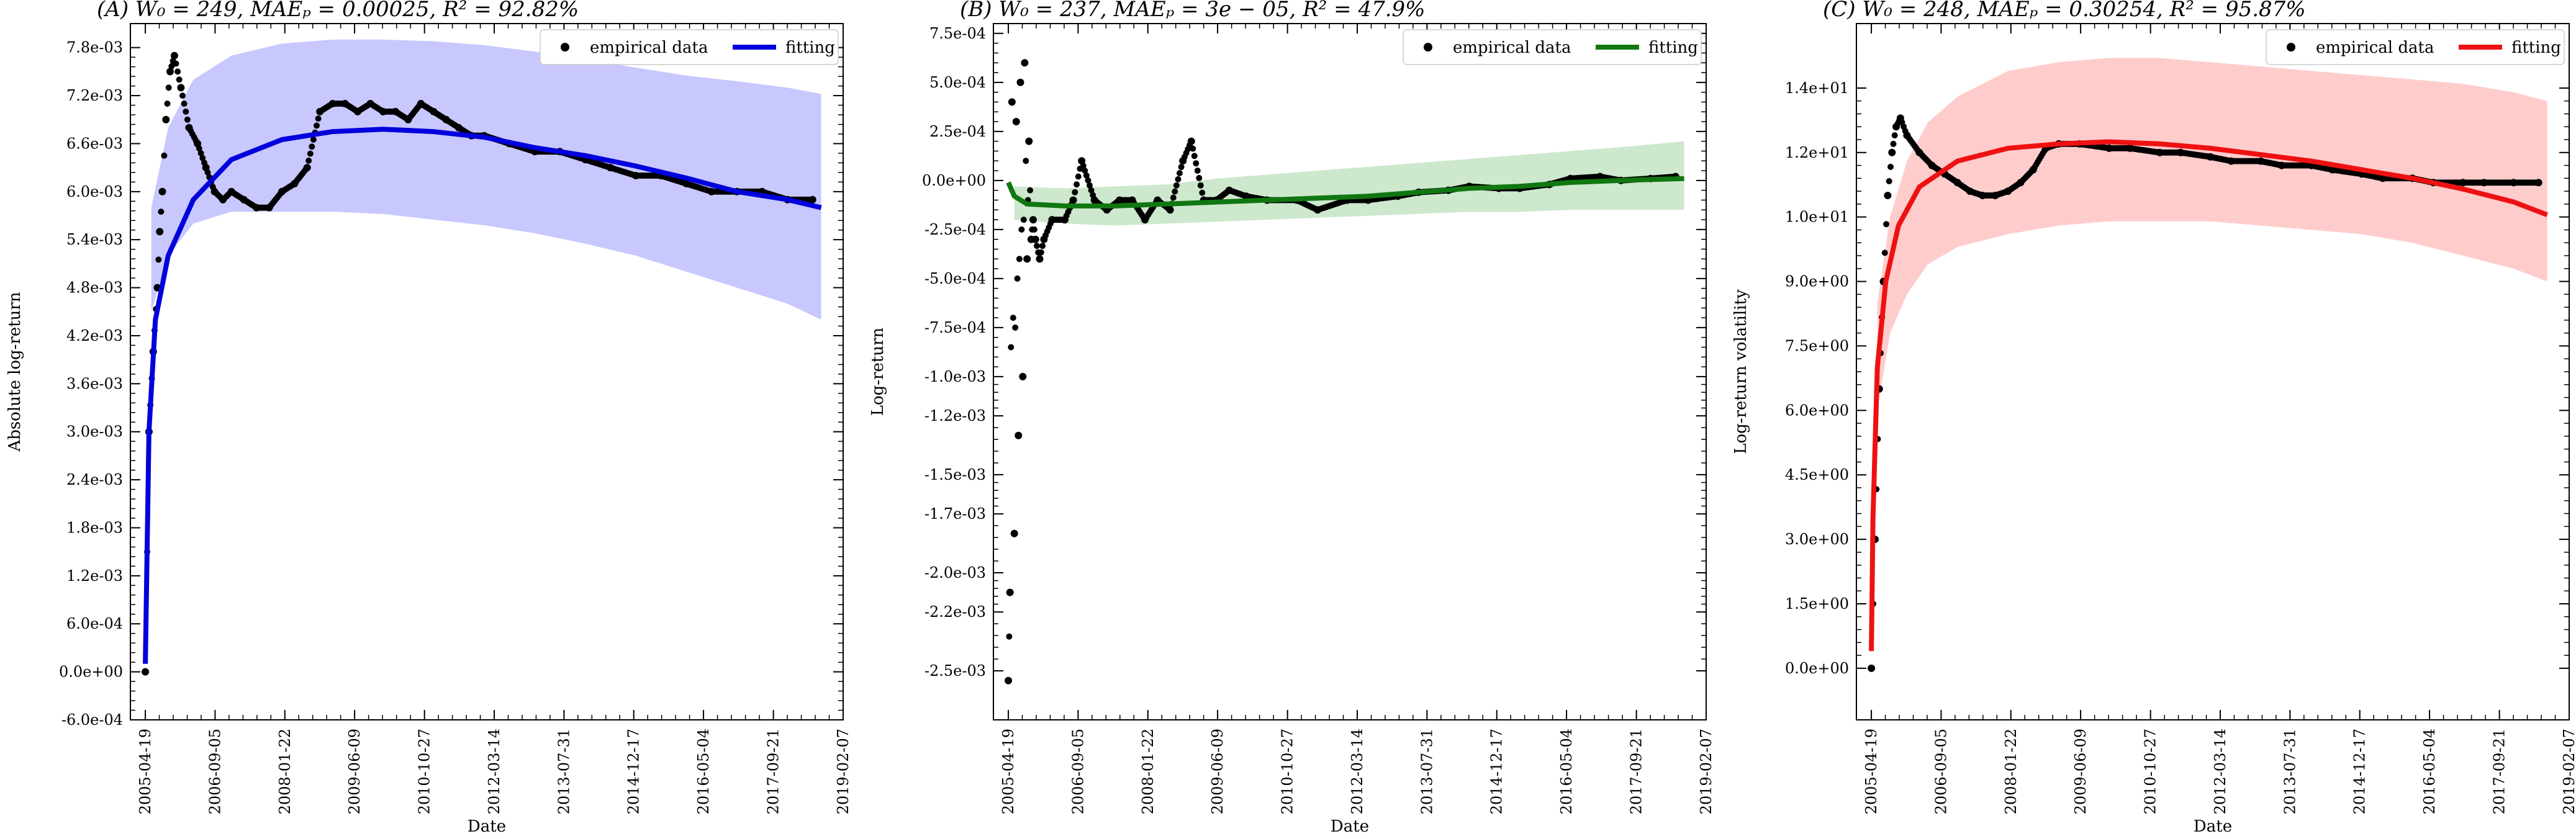 The width and height of the screenshot is (2576, 839). I want to click on y-tick-label: -5.0e-04, so click(955, 279).